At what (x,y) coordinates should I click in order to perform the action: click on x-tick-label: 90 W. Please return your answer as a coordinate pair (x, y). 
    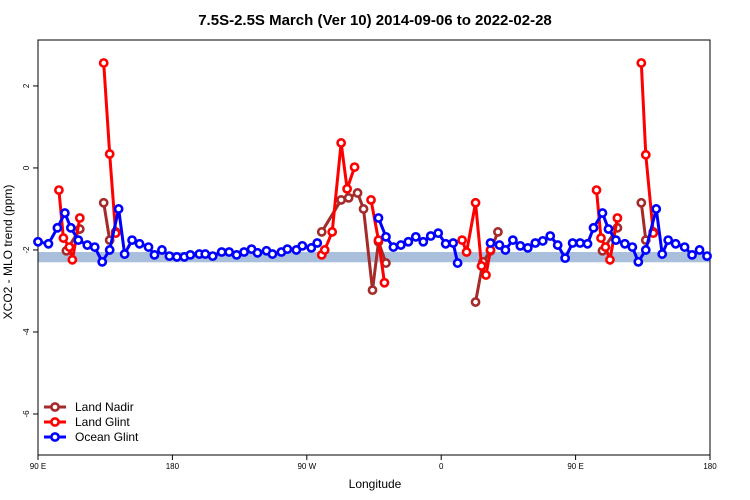
    Looking at the image, I should click on (306, 466).